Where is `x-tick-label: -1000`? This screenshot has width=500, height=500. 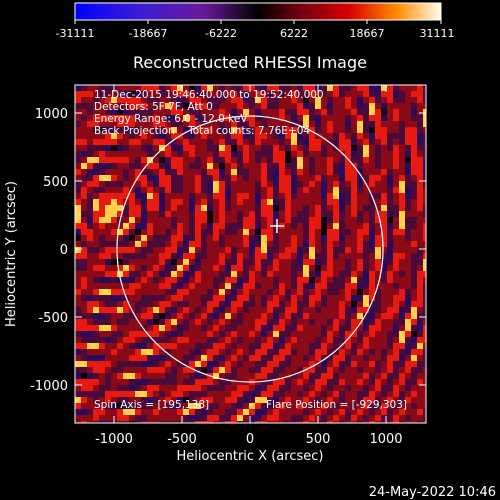
x-tick-label: -1000 is located at coordinates (114, 439).